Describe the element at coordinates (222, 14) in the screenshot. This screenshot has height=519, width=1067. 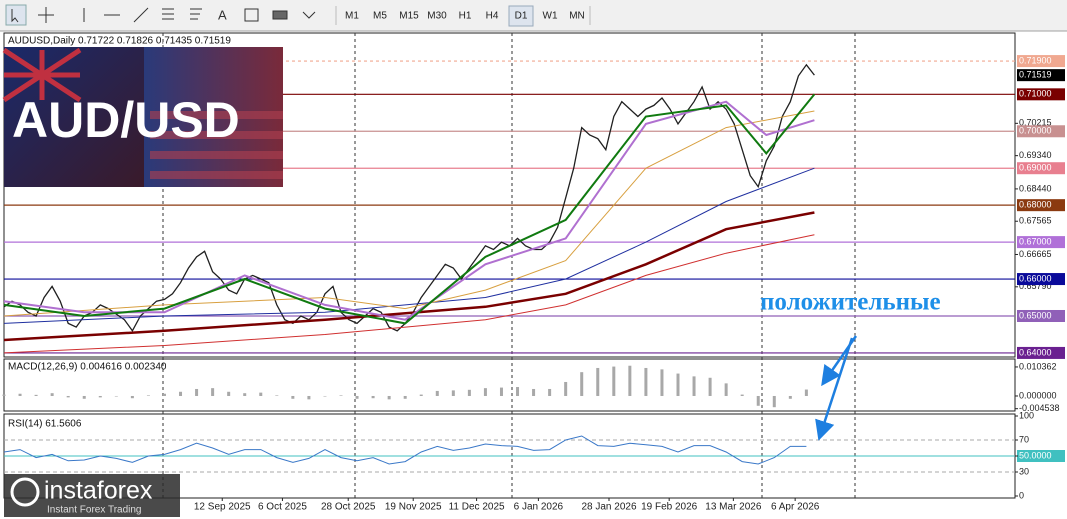
I see `text-tool: A` at that location.